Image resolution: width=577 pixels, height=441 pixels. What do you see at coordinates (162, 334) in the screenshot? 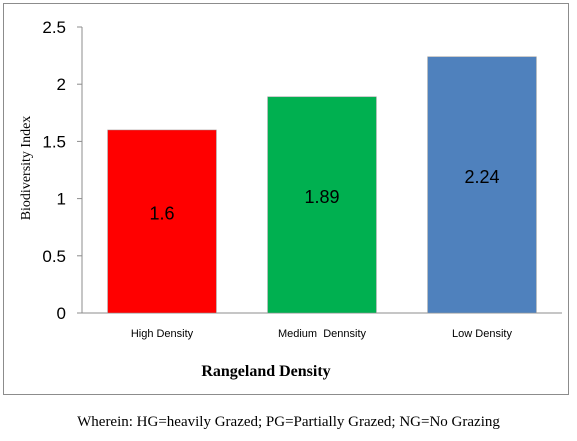
I see `category-label: High Density` at bounding box center [162, 334].